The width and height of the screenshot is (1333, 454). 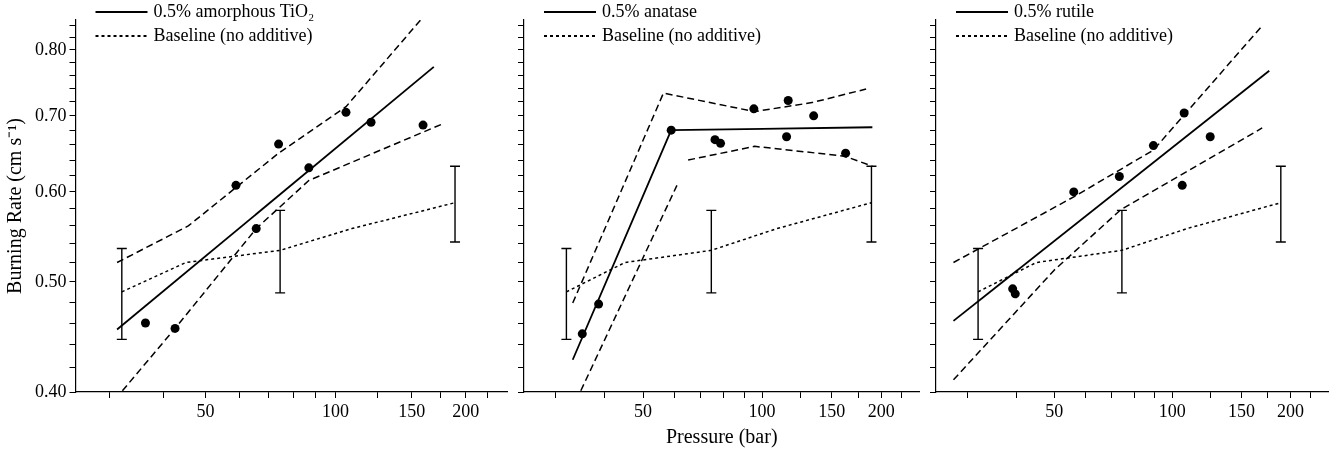 What do you see at coordinates (15, 206) in the screenshot?
I see `y-axis-title: Burning Rate (cm s⁻¹)` at bounding box center [15, 206].